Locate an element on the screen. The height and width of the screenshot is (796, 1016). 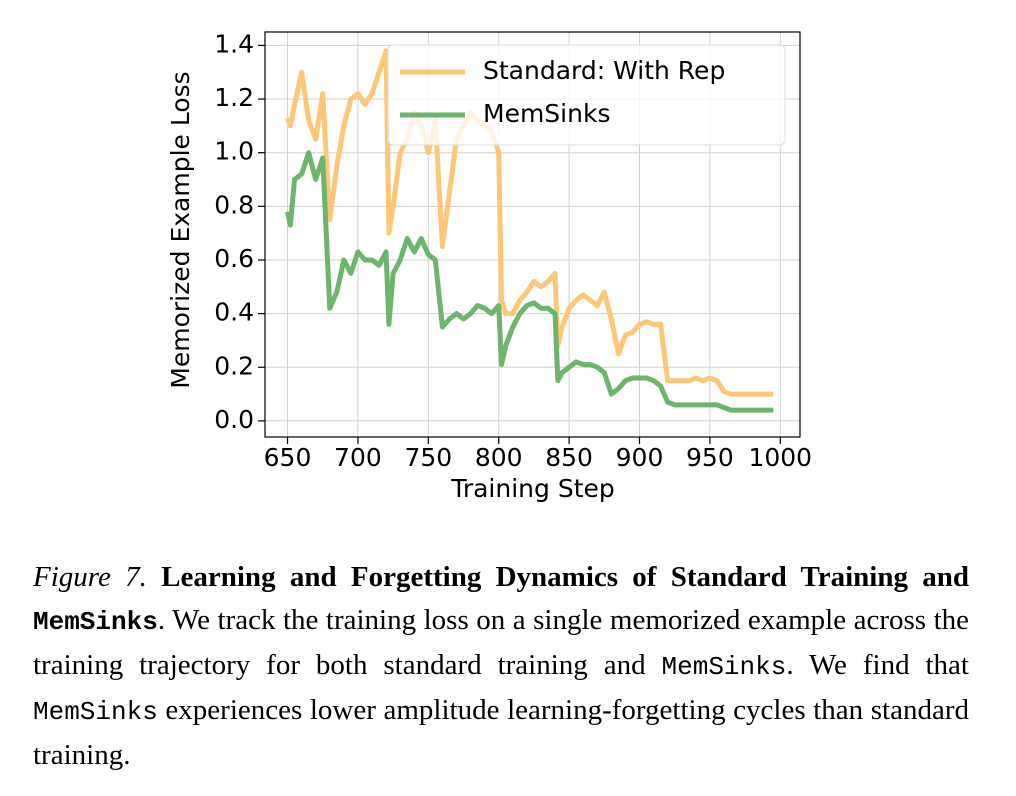
y-tick-label: 0.2 is located at coordinates (234, 365).